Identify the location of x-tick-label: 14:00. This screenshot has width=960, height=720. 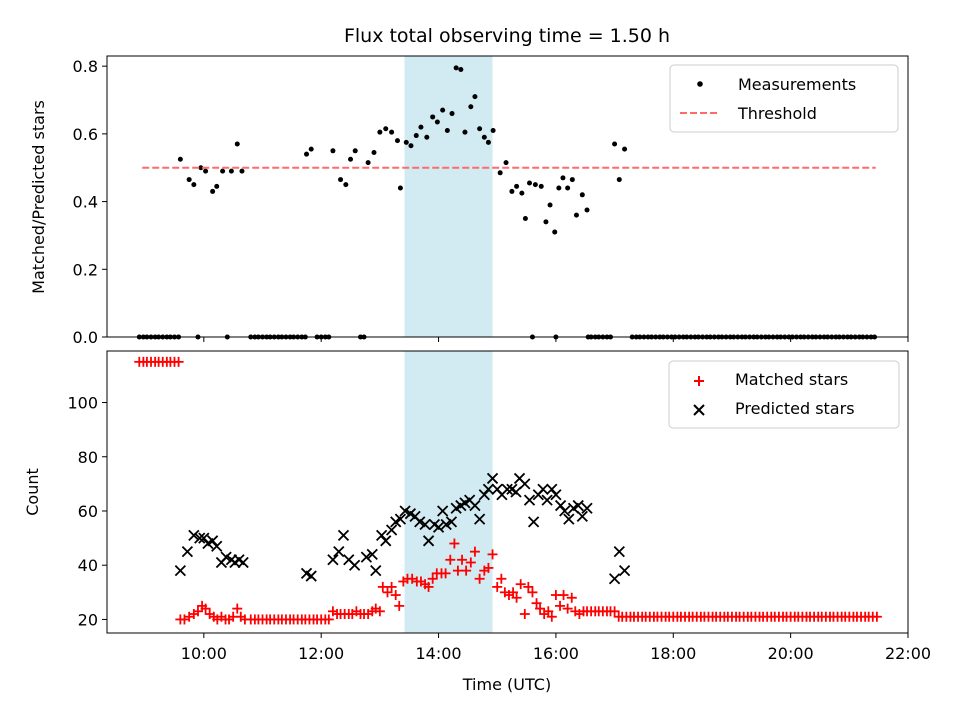
(438, 653).